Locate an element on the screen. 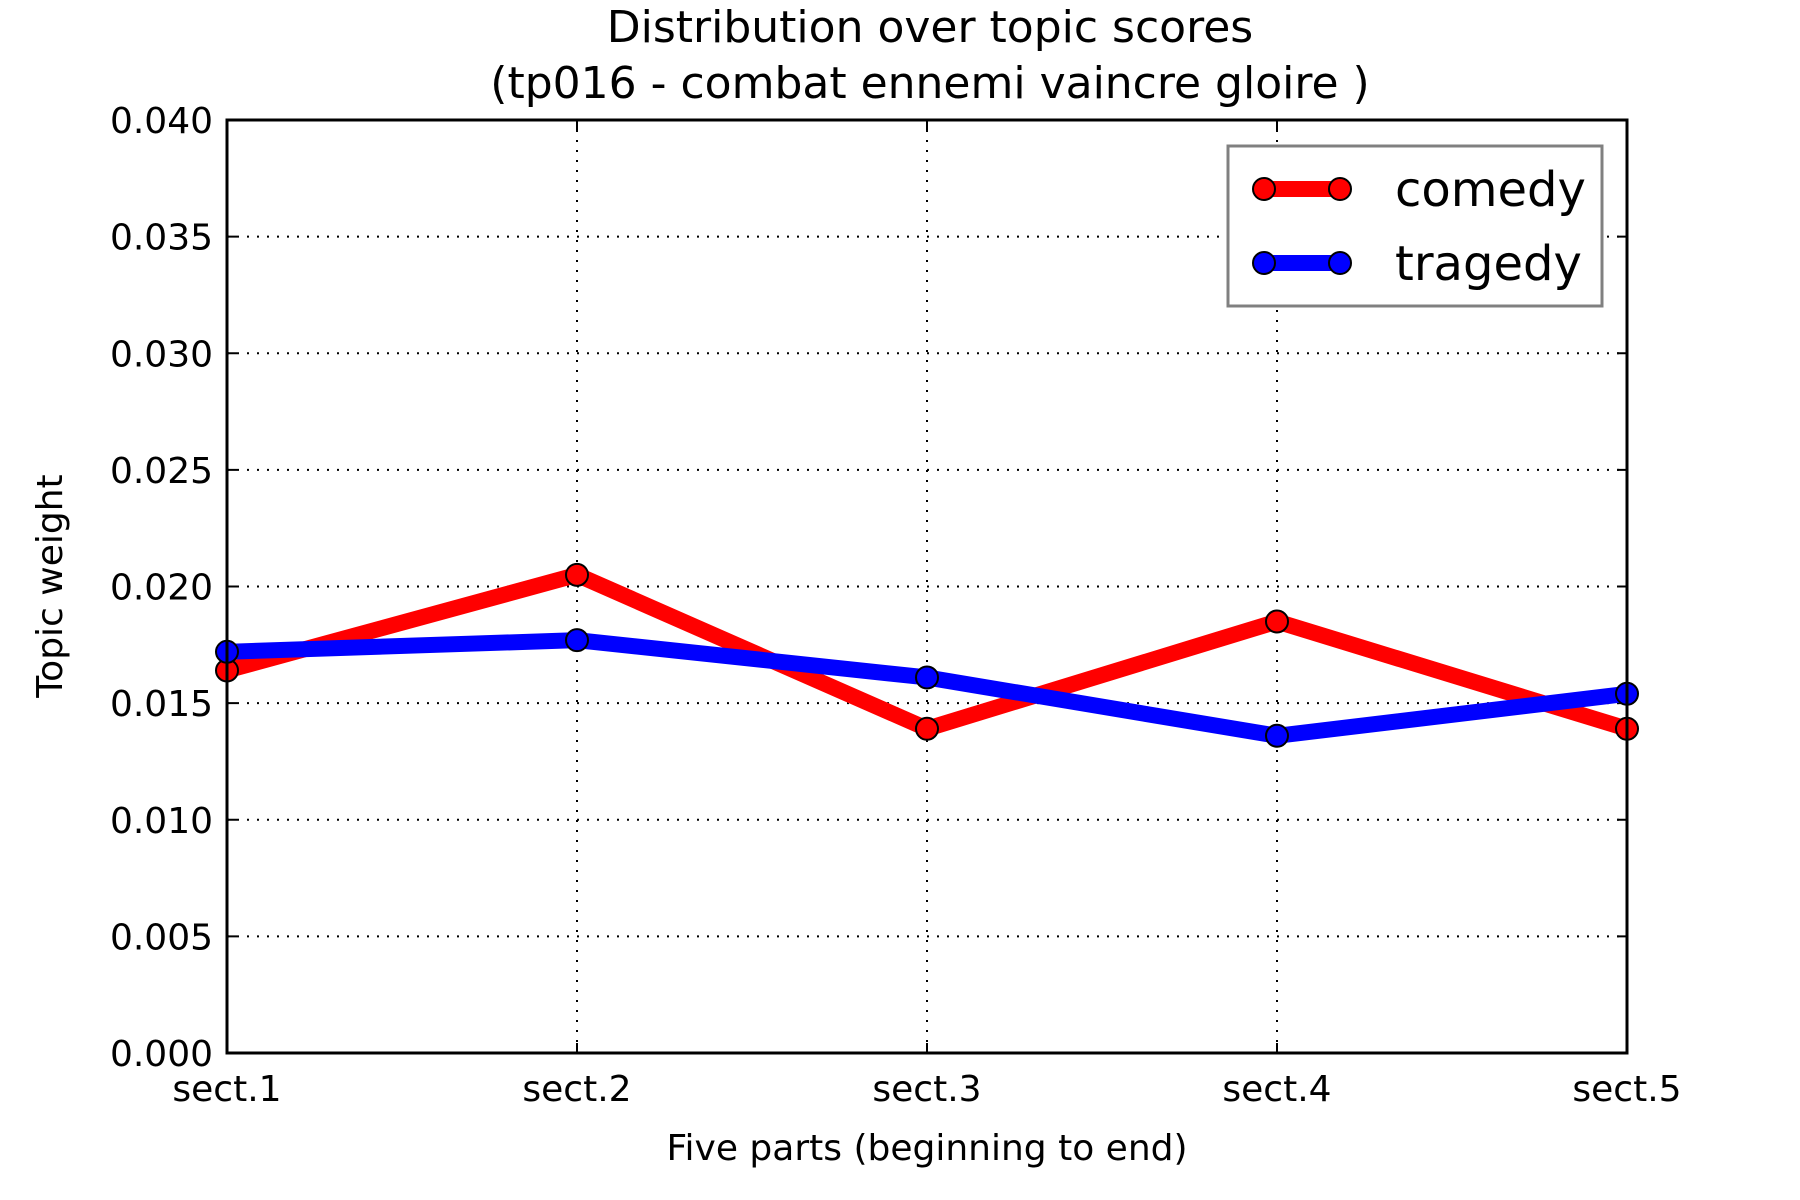  comedy-legend-label: comedy is located at coordinates (1490, 190).